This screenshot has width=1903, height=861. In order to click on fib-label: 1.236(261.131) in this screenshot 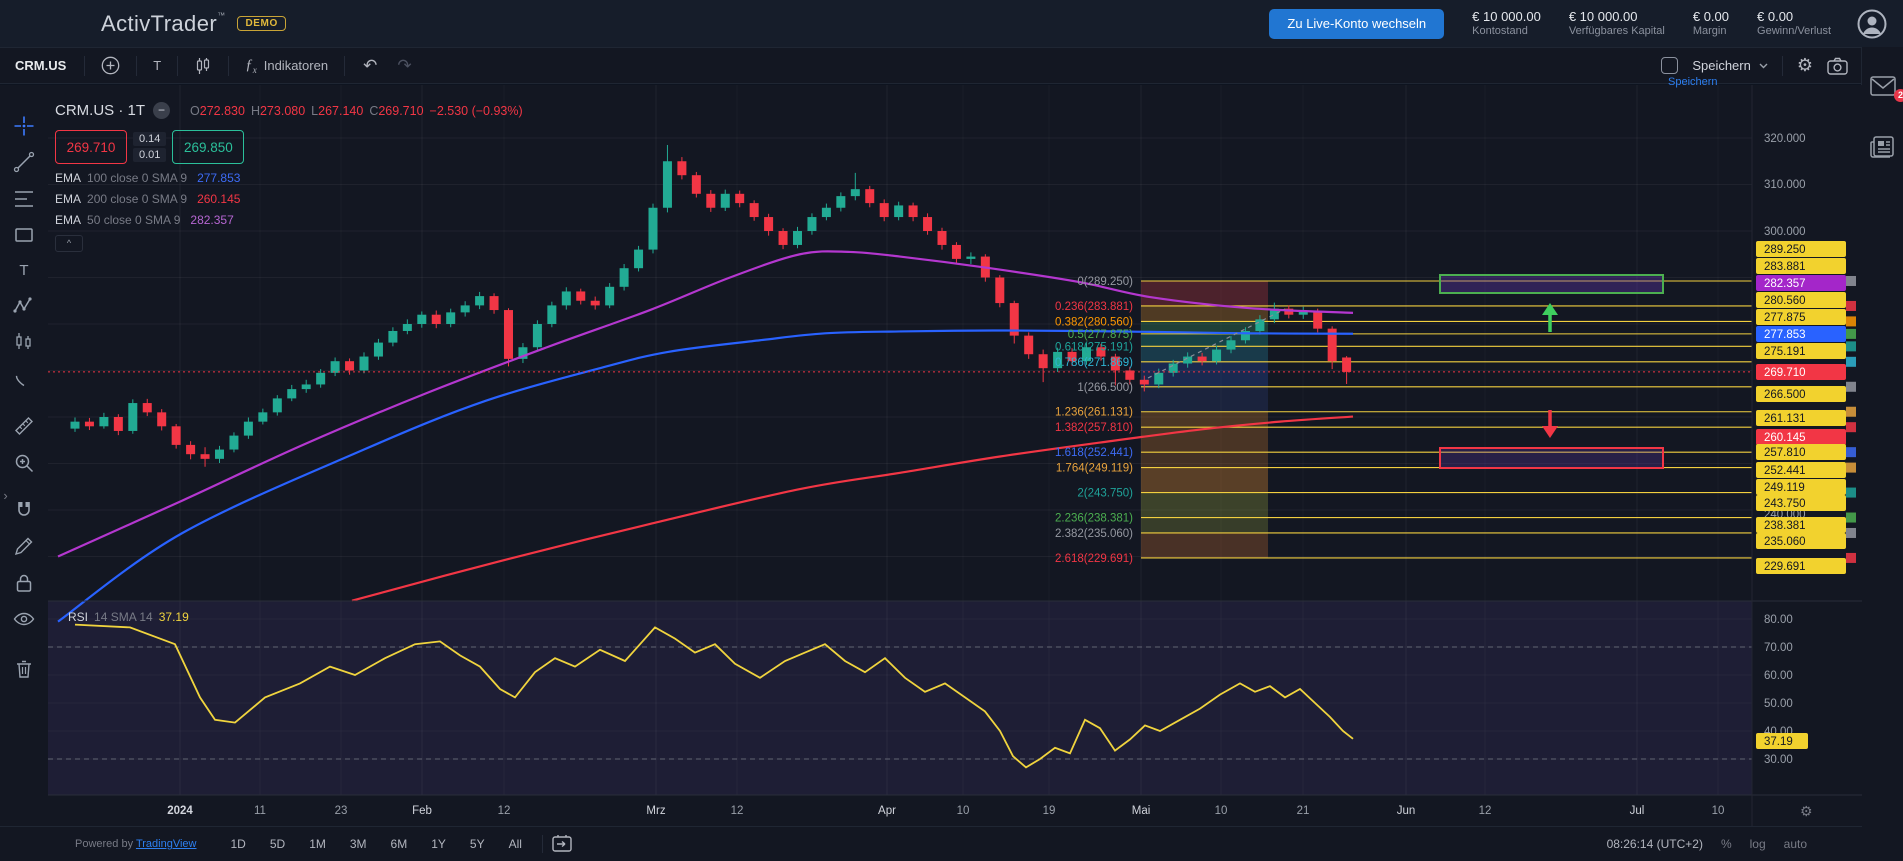, I will do `click(1094, 413)`.